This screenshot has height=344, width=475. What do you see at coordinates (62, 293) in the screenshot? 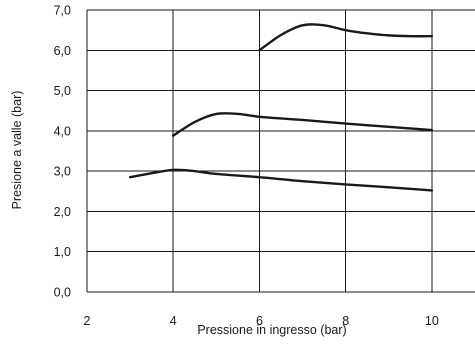
I see `y-tick-label: 0,0` at bounding box center [62, 293].